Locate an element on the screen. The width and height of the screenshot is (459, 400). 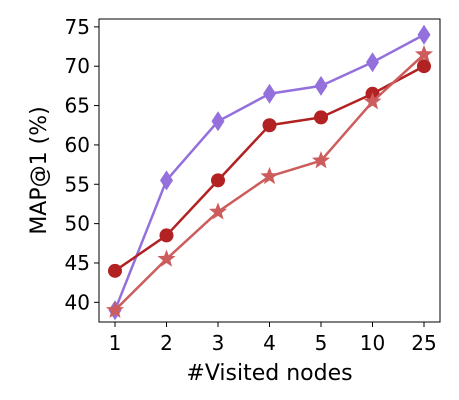
y-axis: 40 45 50 55 60 65 70 75 is located at coordinates (82, 164).